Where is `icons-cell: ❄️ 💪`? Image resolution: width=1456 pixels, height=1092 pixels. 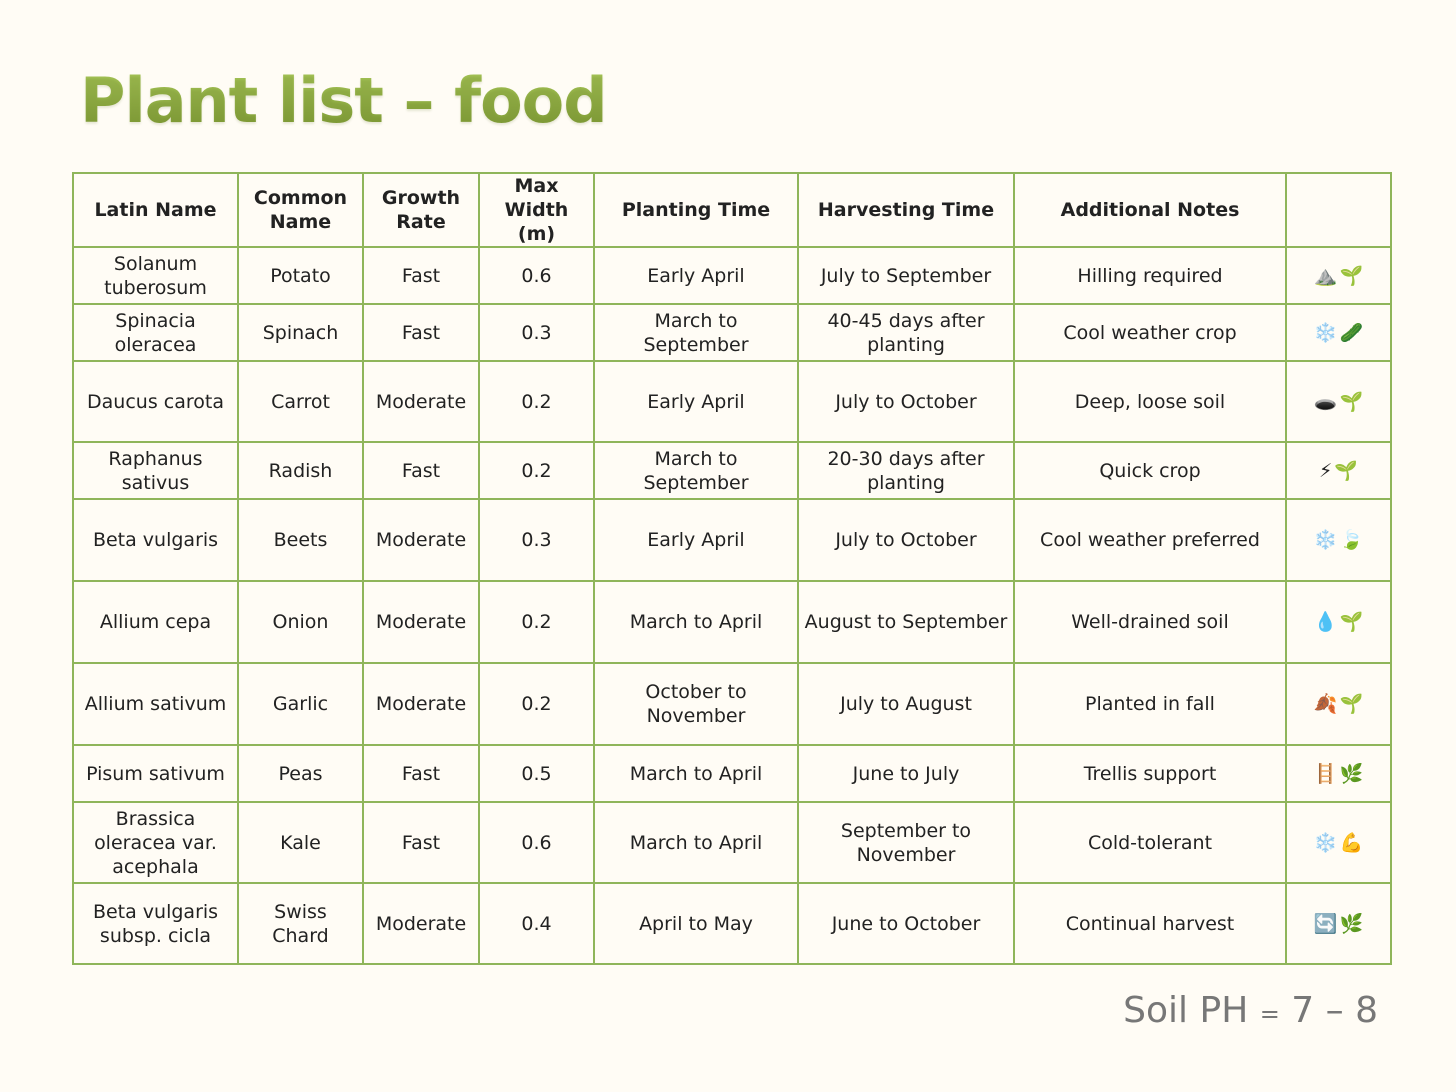 icons-cell: ❄️ 💪 is located at coordinates (1338, 842).